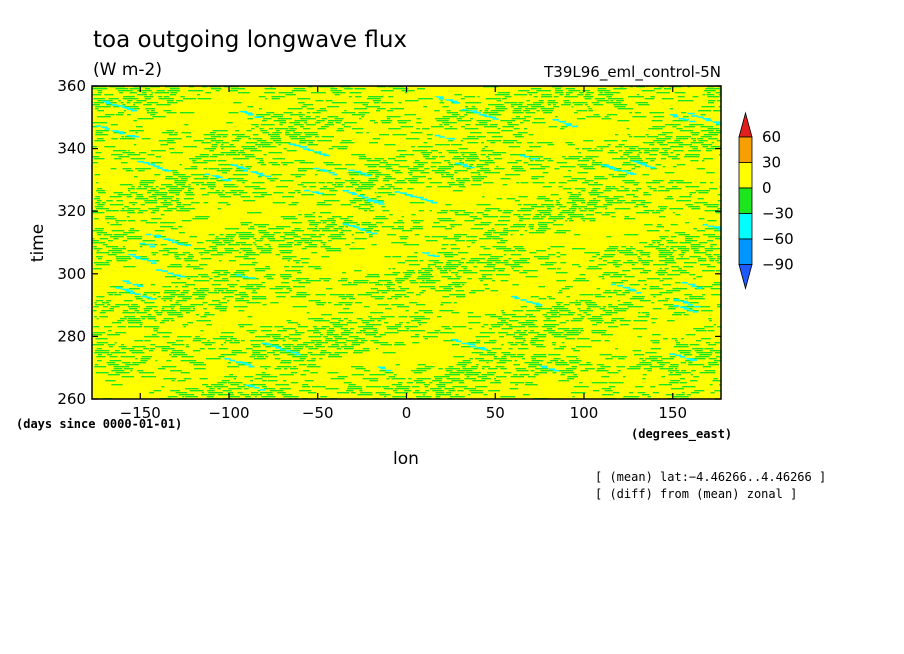 The height and width of the screenshot is (654, 904). What do you see at coordinates (99, 424) in the screenshot?
I see `y-unit-label: (days since 0000-01-01)` at bounding box center [99, 424].